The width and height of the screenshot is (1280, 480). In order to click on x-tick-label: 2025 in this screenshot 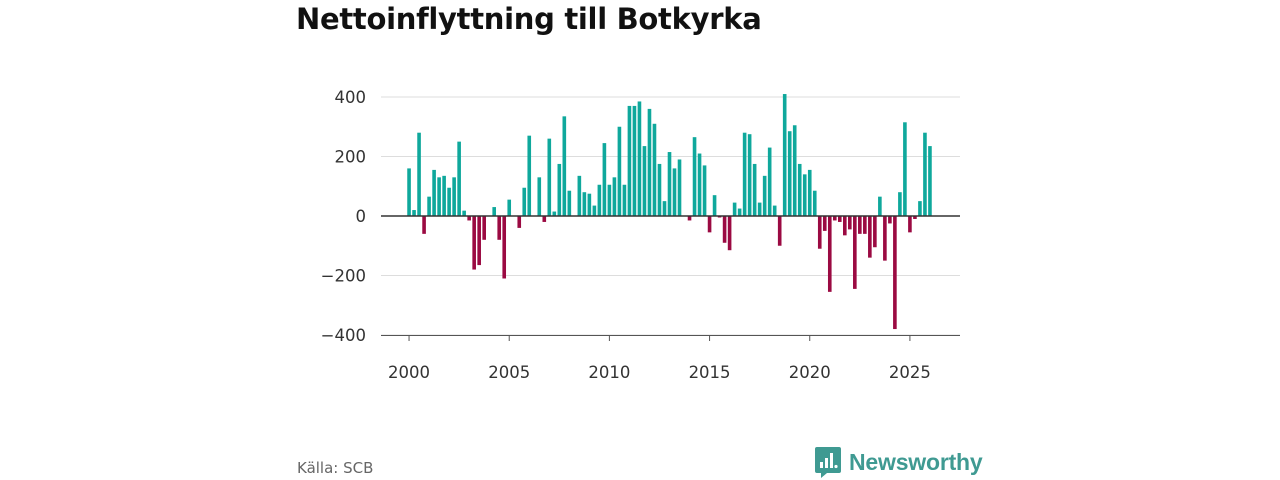, I will do `click(910, 372)`.